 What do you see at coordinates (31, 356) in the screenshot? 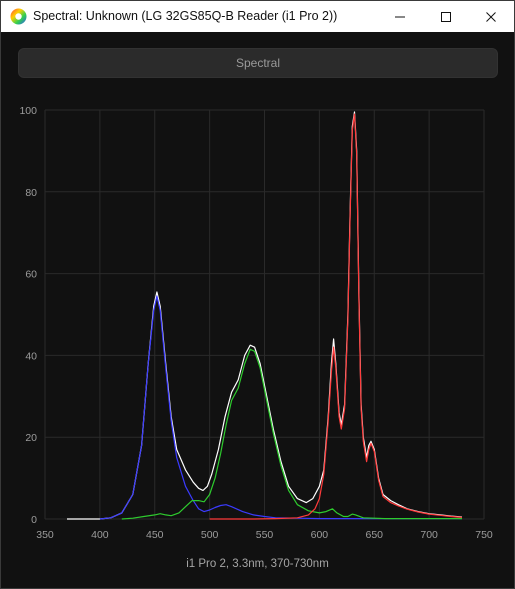
I see `y-tick-label: 40` at bounding box center [31, 356].